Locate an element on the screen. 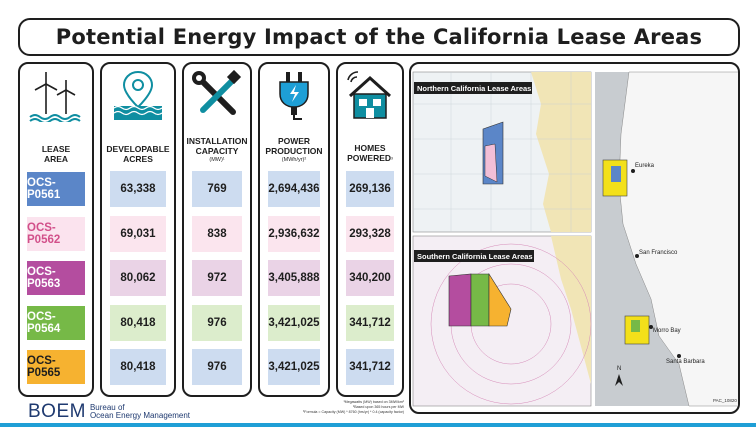 This screenshot has width=756, height=439. acres-cell: 80,062 is located at coordinates (138, 278).